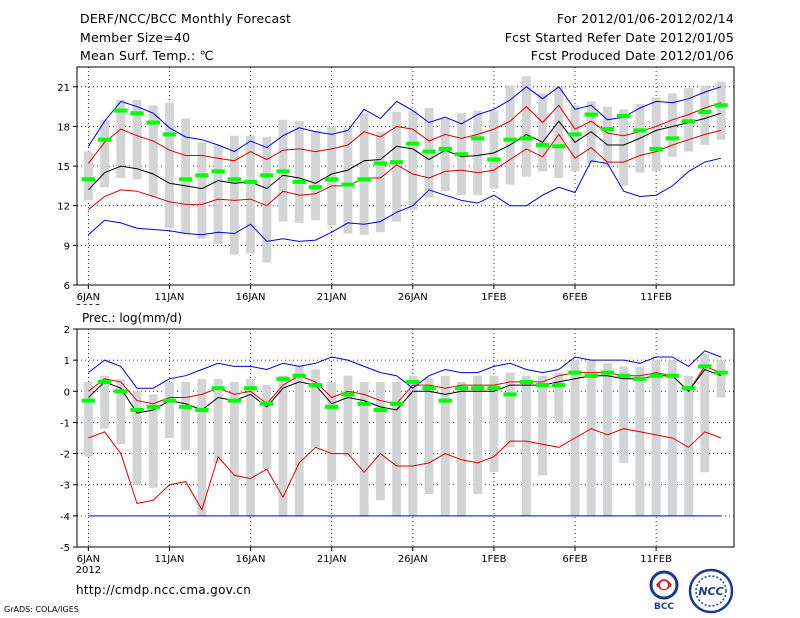  Describe the element at coordinates (405, 170) in the screenshot. I see `temp-line-lower-band` at that location.